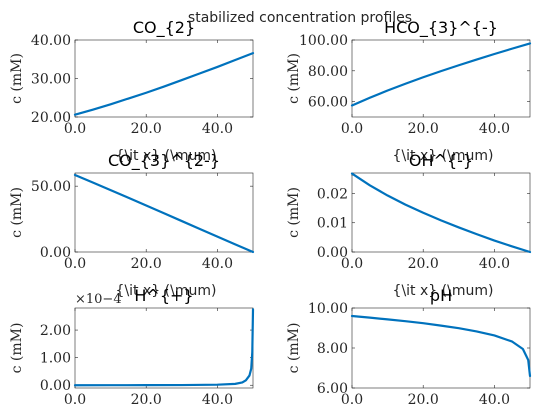 This screenshot has height=420, width=560. I want to click on y-tick-label: 80.00, so click(328, 72).